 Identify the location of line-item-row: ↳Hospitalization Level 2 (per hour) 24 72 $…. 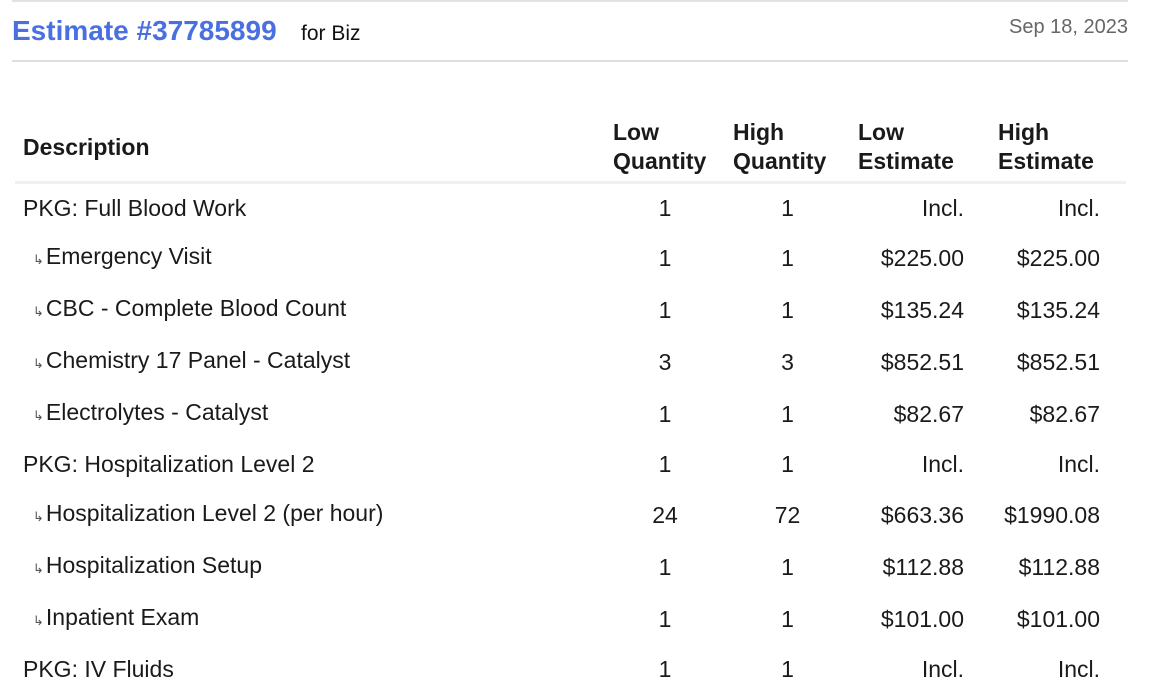
(570, 515).